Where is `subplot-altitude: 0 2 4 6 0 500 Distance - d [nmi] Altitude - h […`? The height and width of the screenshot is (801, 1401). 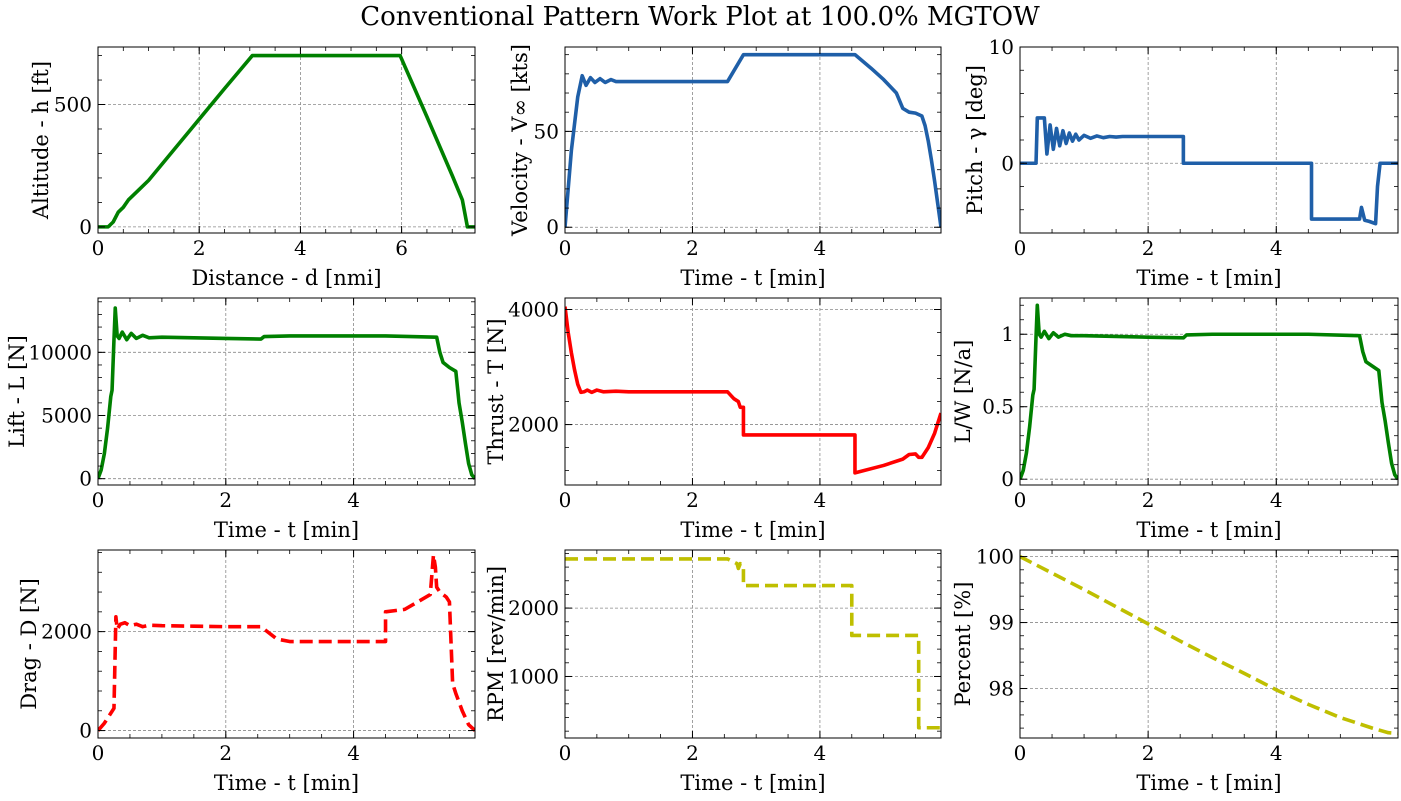
subplot-altitude: 0 2 4 6 0 500 Distance - d [nmi] Altitude - h [… is located at coordinates (252, 168).